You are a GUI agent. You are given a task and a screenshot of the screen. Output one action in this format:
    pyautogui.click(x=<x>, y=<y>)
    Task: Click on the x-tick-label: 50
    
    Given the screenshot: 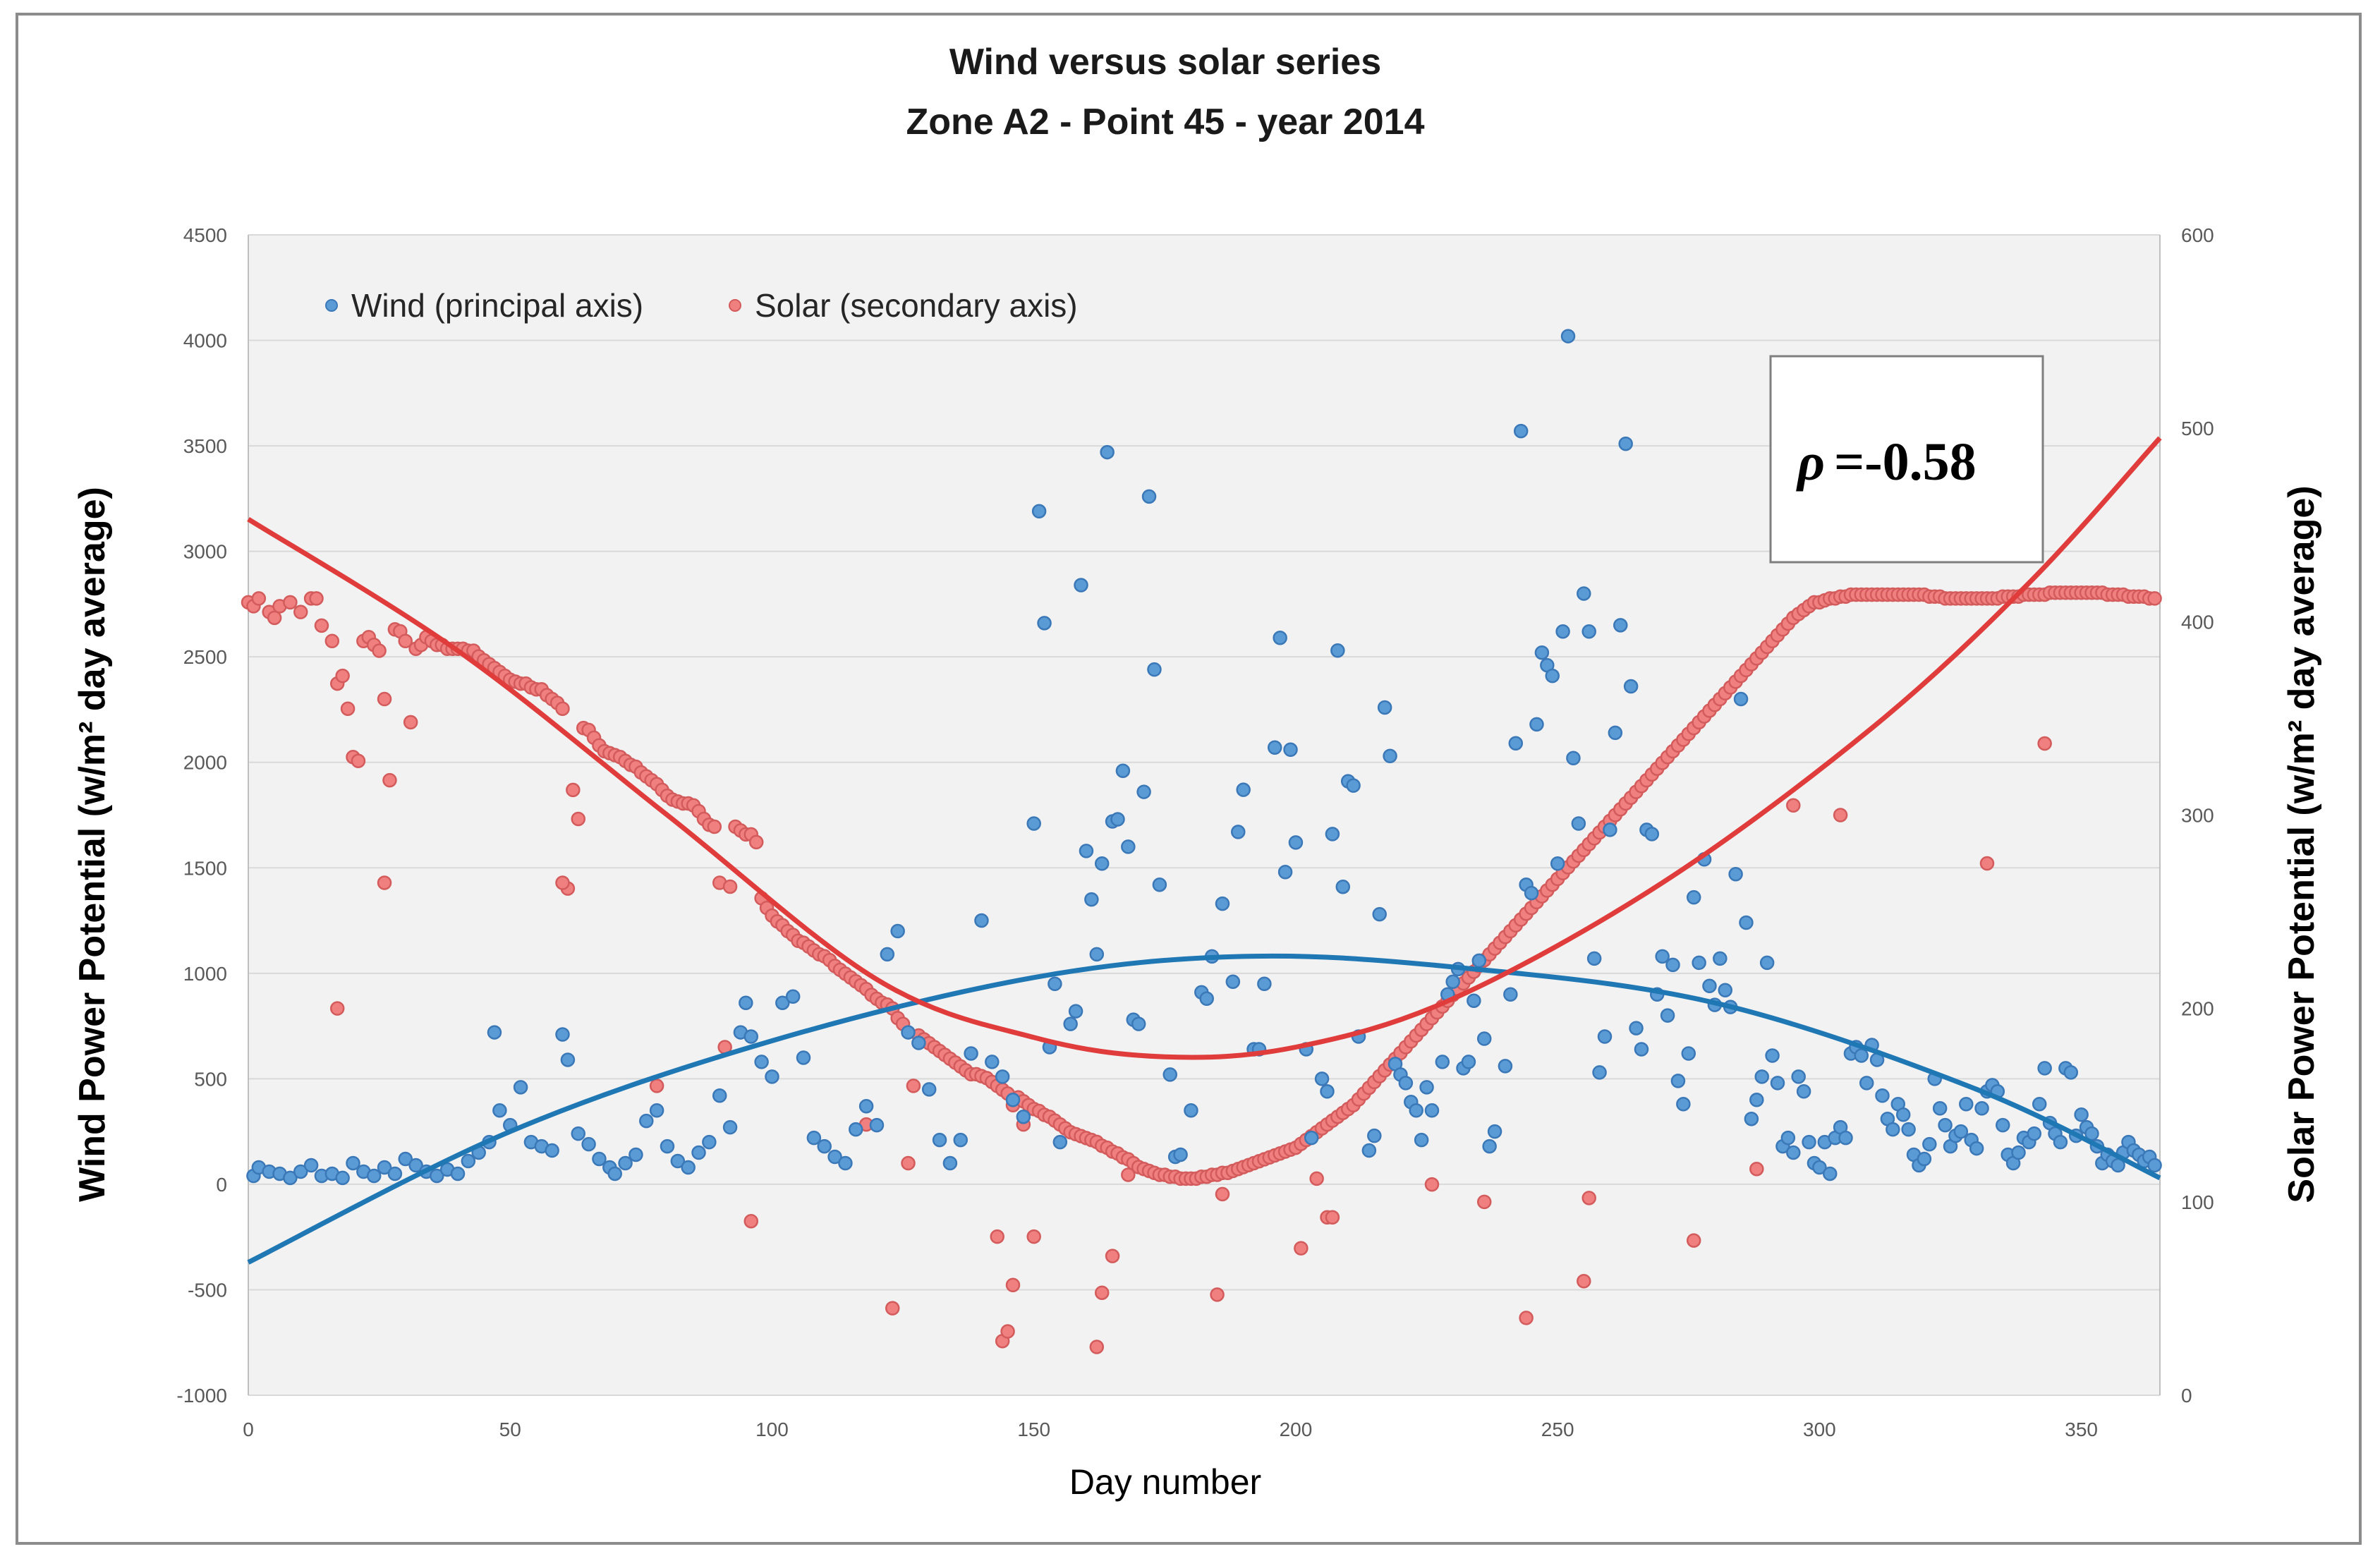 What is the action you would take?
    pyautogui.click(x=510, y=1429)
    